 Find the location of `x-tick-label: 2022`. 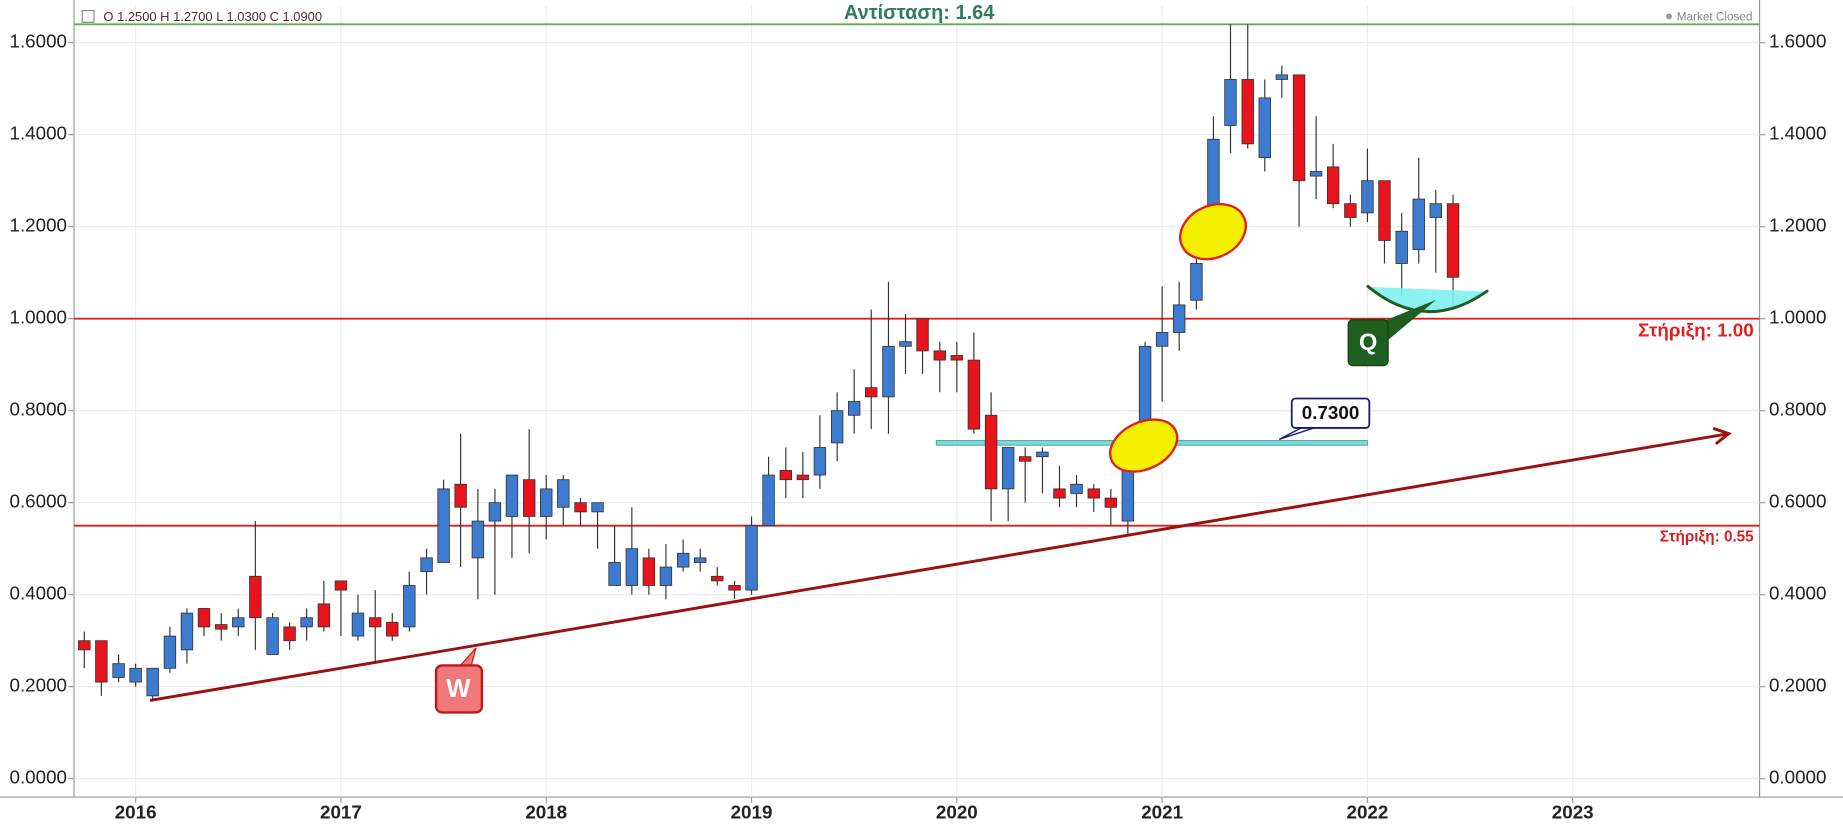

x-tick-label: 2022 is located at coordinates (1368, 812).